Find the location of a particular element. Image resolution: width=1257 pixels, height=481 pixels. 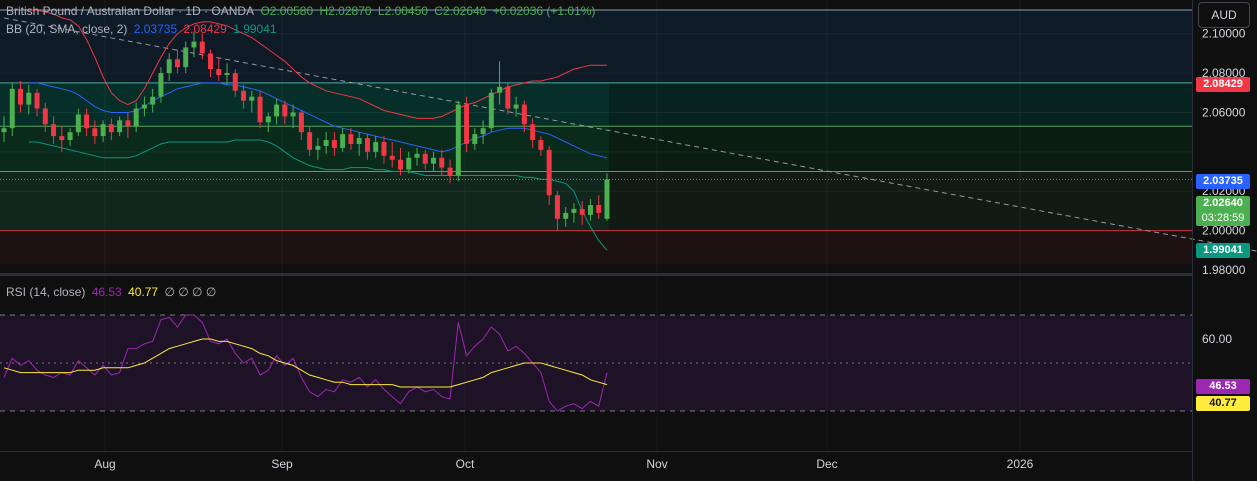

basis-tag: 2.03735 is located at coordinates (1223, 181).